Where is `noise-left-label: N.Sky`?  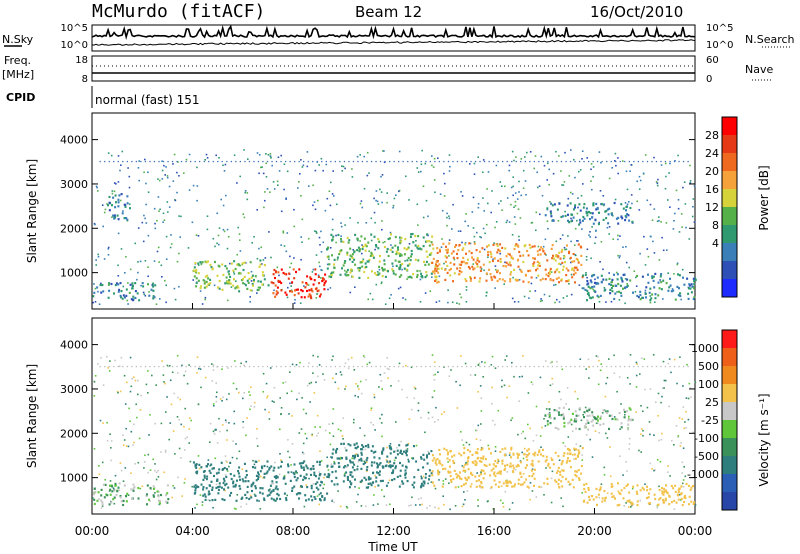 noise-left-label: N.Sky is located at coordinates (18, 39).